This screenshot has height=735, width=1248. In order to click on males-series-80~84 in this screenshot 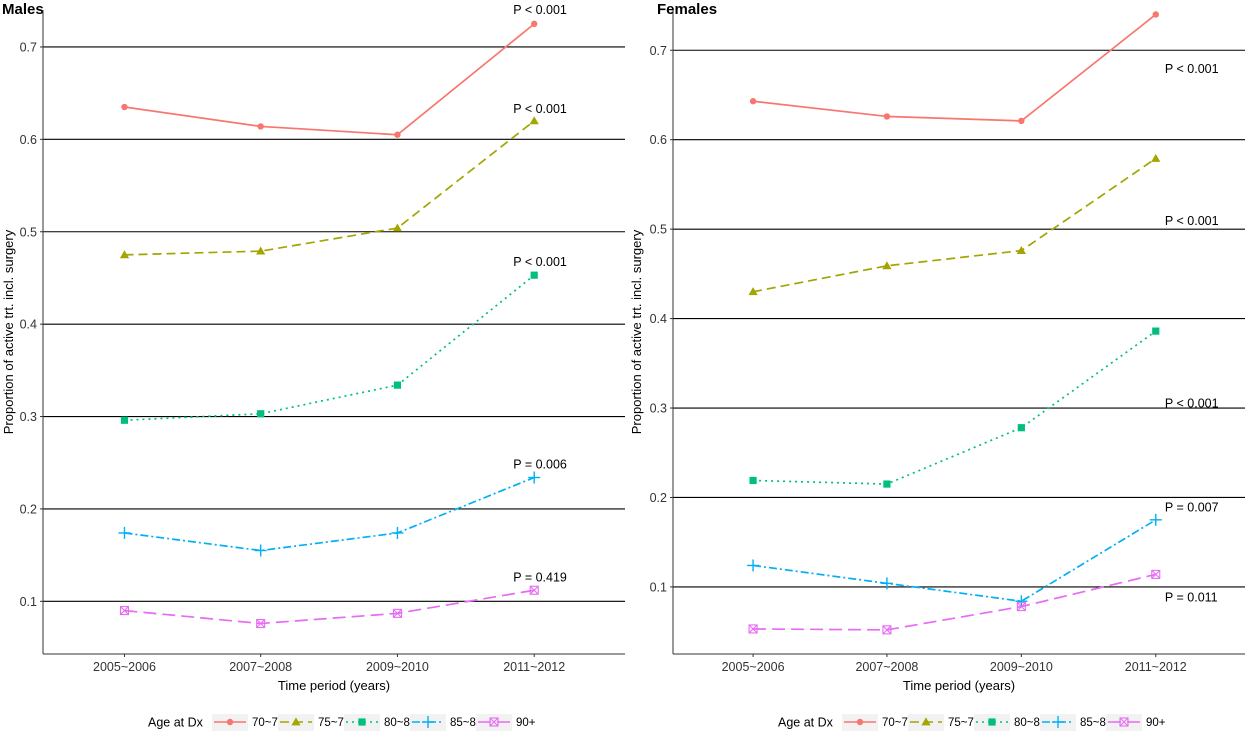, I will do `click(329, 347)`.